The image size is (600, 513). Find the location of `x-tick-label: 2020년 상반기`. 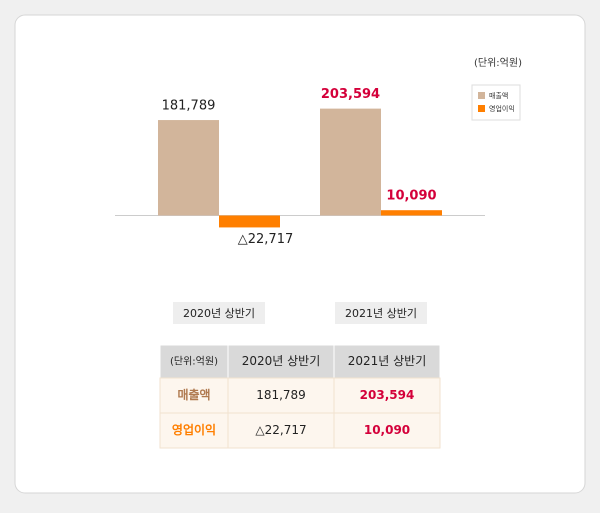

x-tick-label: 2020년 상반기 is located at coordinates (219, 313).